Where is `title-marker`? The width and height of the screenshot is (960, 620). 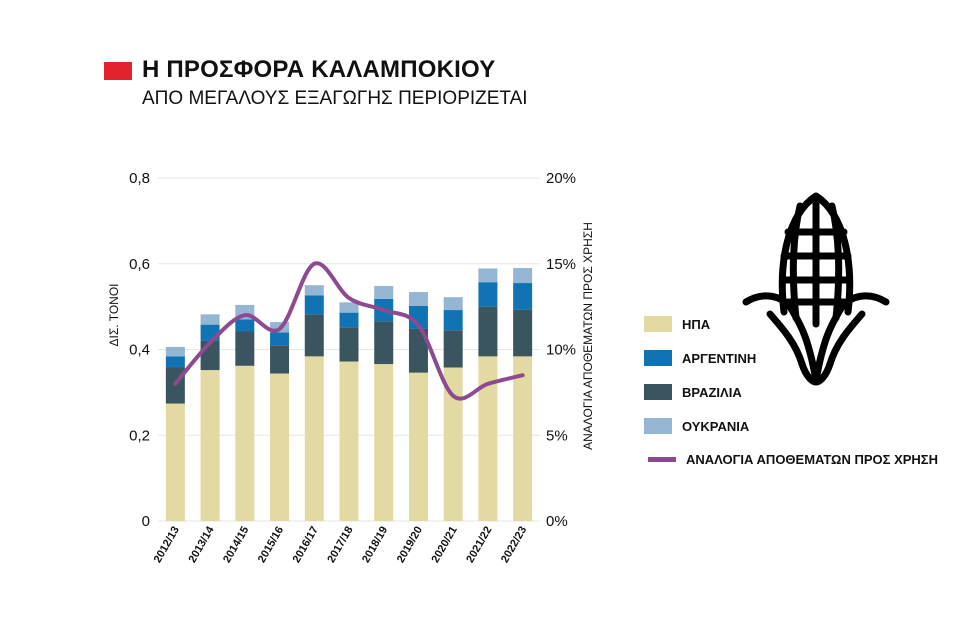 title-marker is located at coordinates (118, 71).